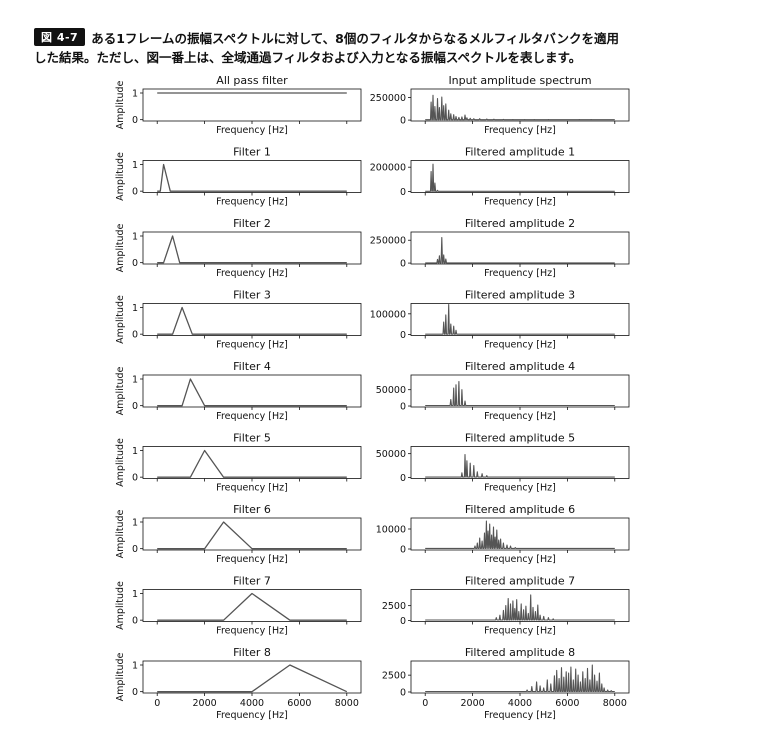  I want to click on panel-title: Input amplitude spectrum, so click(519, 80).